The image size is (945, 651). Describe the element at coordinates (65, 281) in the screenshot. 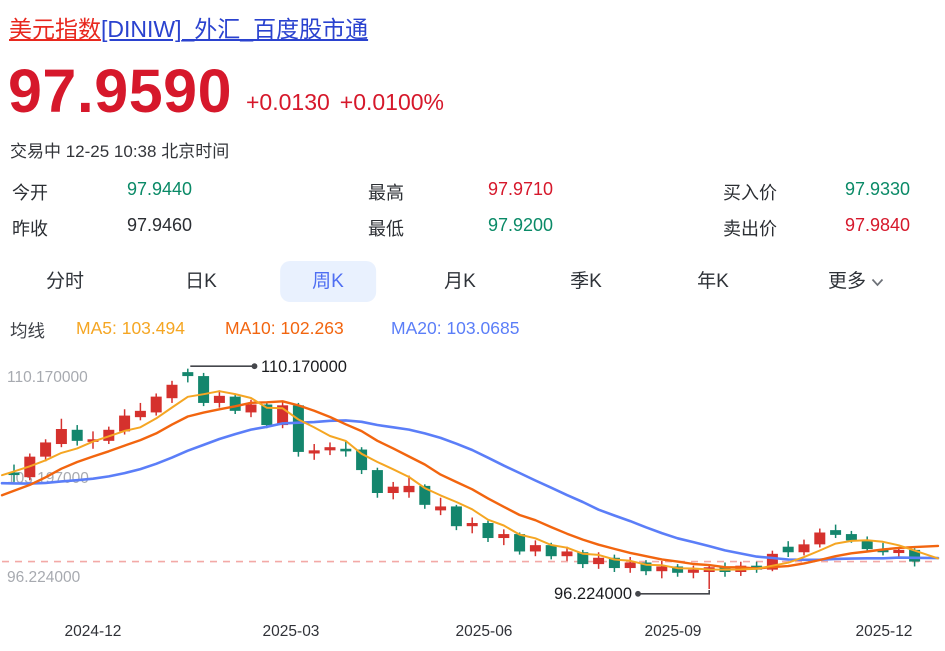

I see `tab-minute: 分时` at that location.